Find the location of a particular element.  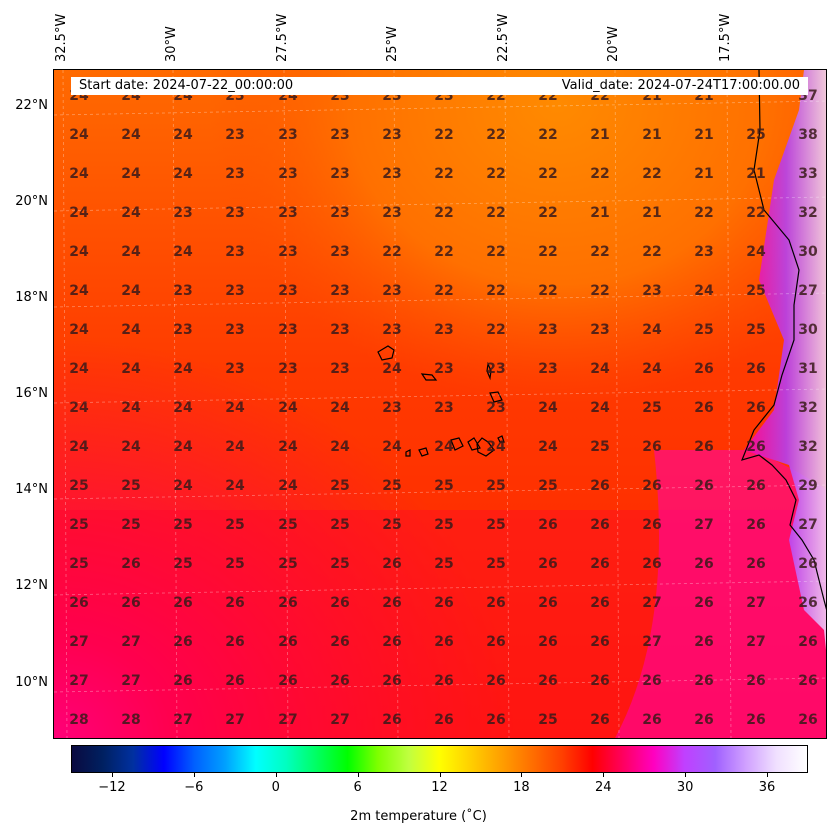

longitude-label: 22.5°W is located at coordinates (503, 37).